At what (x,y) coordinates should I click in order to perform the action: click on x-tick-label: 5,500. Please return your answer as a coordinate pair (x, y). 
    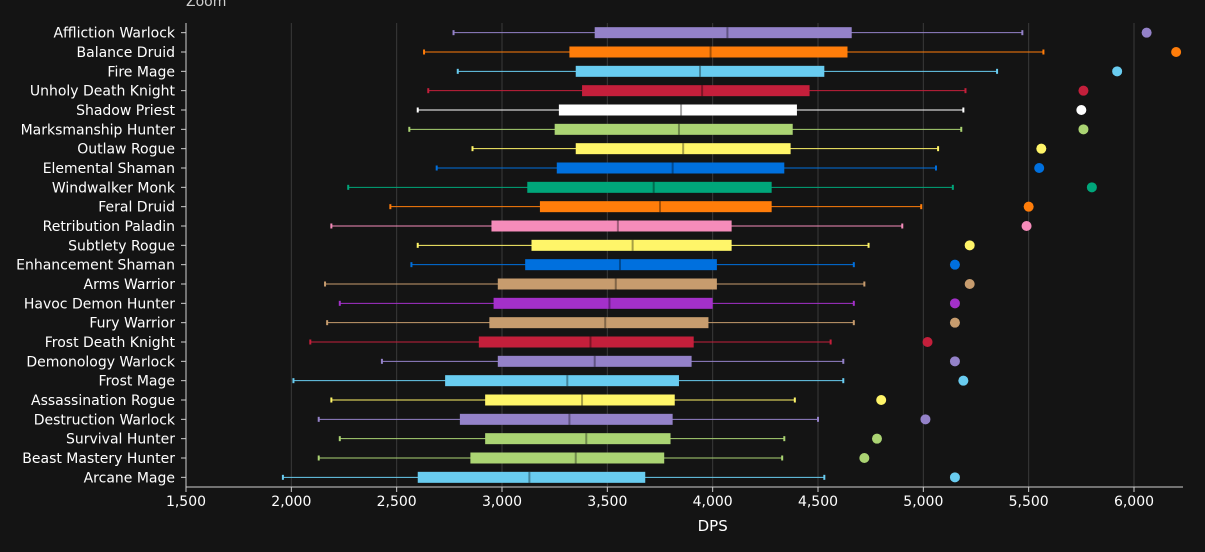
    Looking at the image, I should click on (1029, 502).